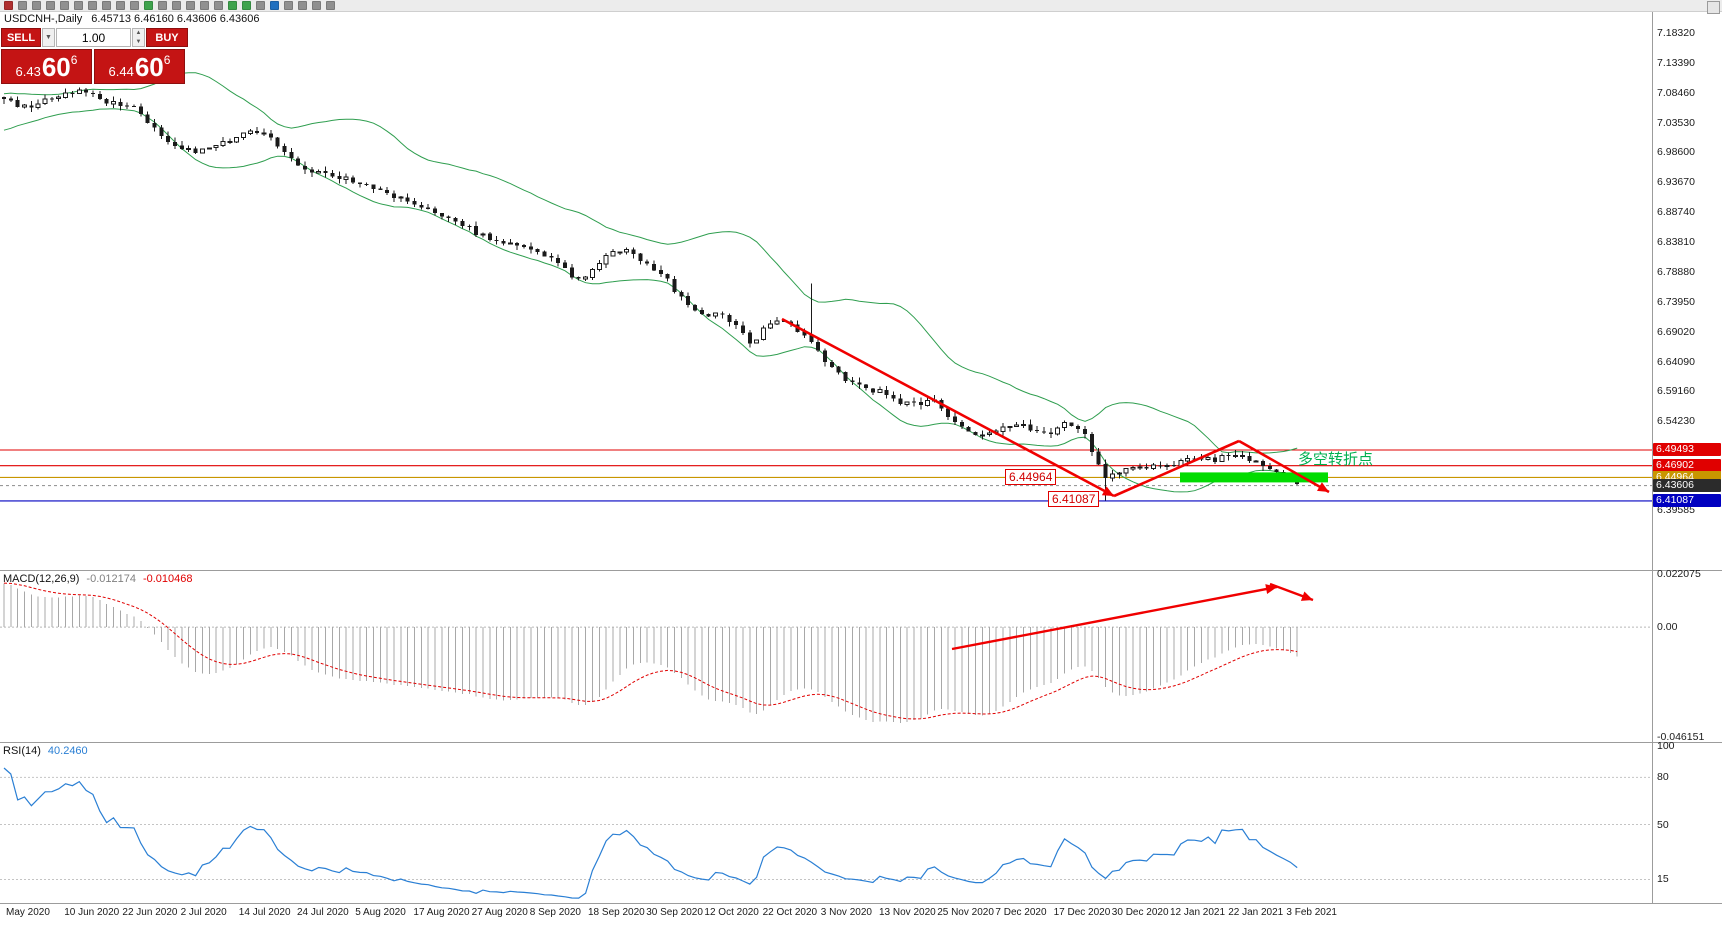 This screenshot has height=932, width=1722. What do you see at coordinates (204, 5) in the screenshot?
I see `zoom-out-icon` at bounding box center [204, 5].